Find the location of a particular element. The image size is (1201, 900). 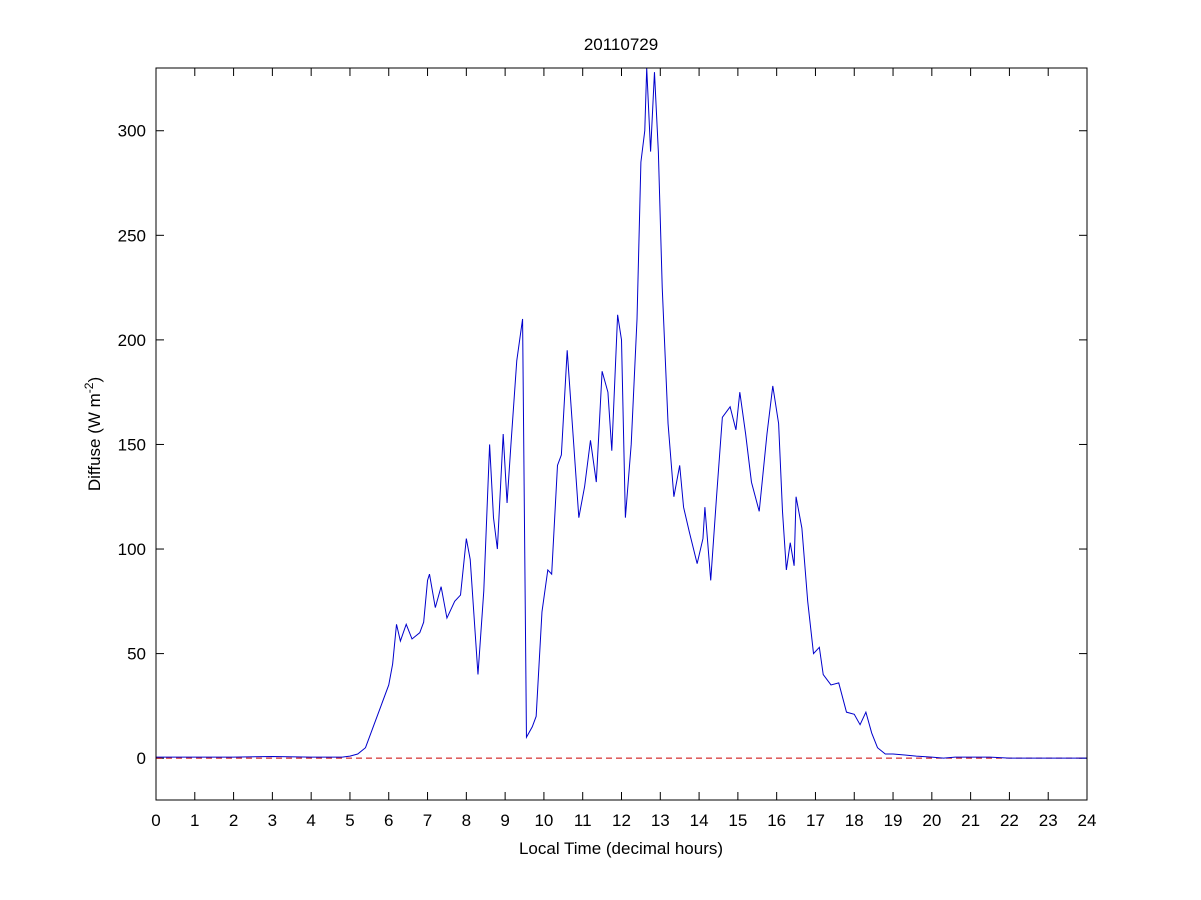

x-tick-label: 13 is located at coordinates (660, 820).